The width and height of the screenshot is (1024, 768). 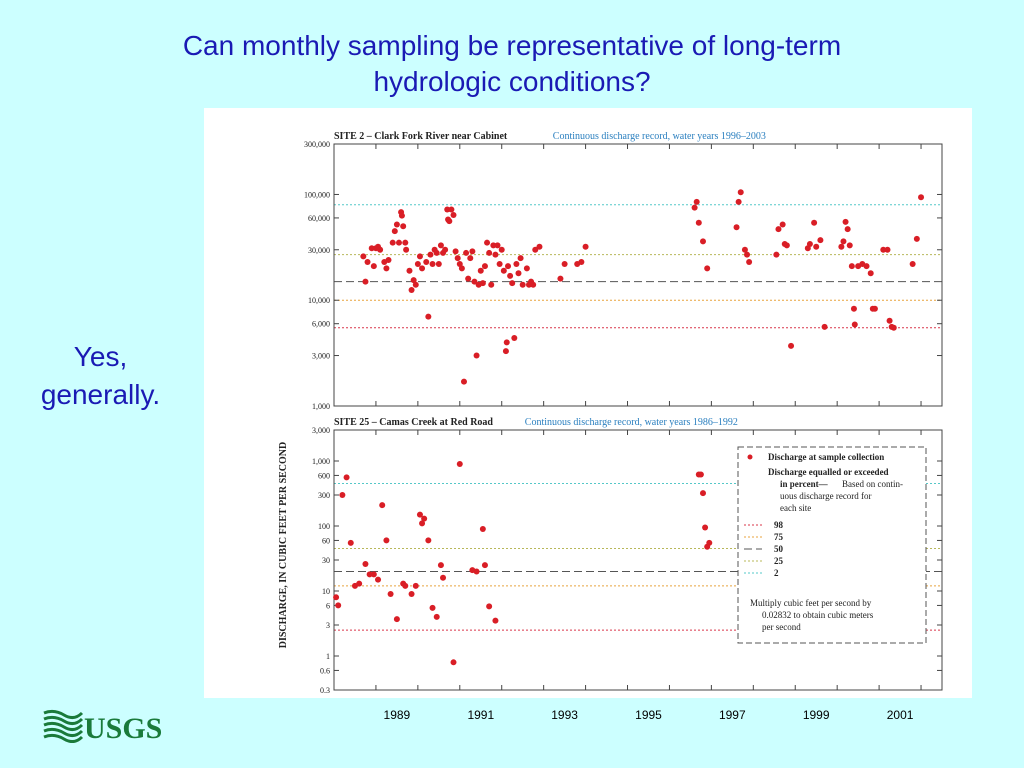 I want to click on legend-percentile-98-label: 98, so click(x=779, y=525).